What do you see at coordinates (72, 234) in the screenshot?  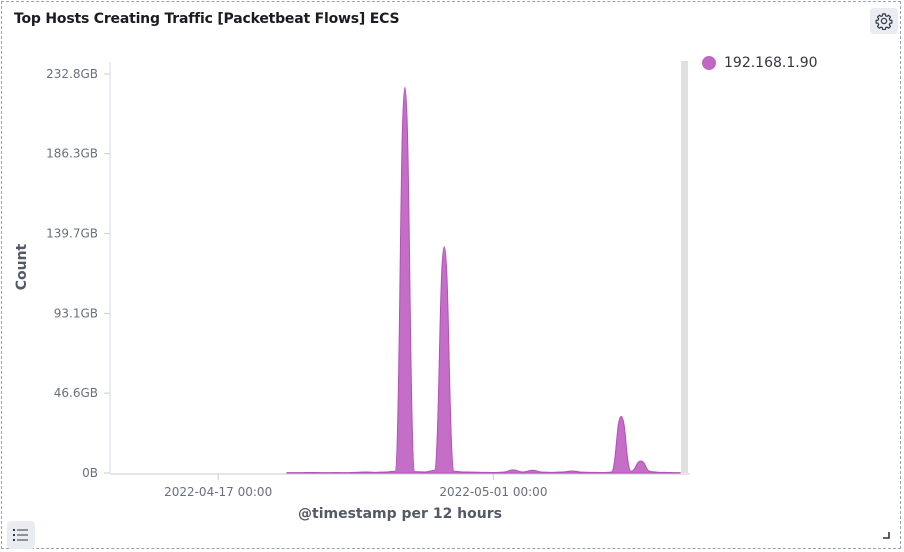 I see `y-tick-label: 139.7GB` at bounding box center [72, 234].